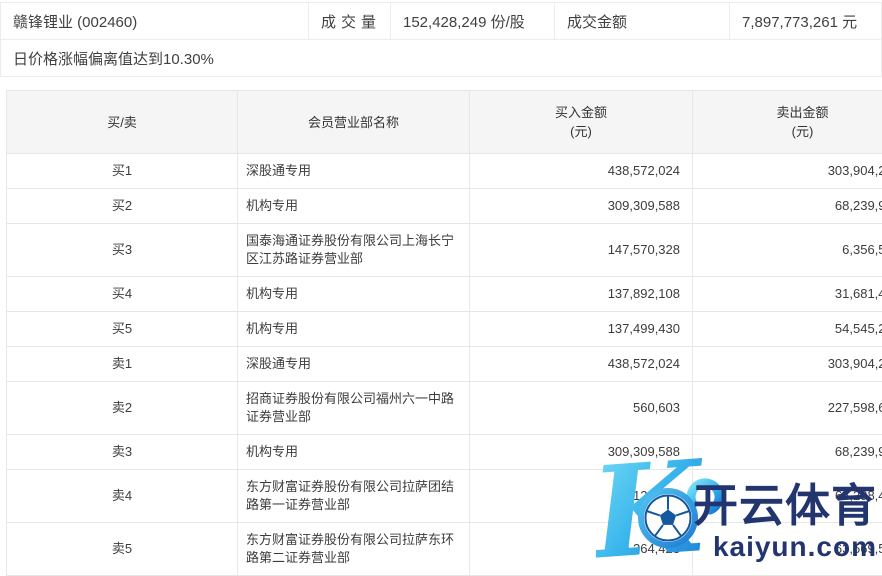 This screenshot has width=882, height=576. What do you see at coordinates (350, 21) in the screenshot?
I see `volume-label: 成交量` at bounding box center [350, 21].